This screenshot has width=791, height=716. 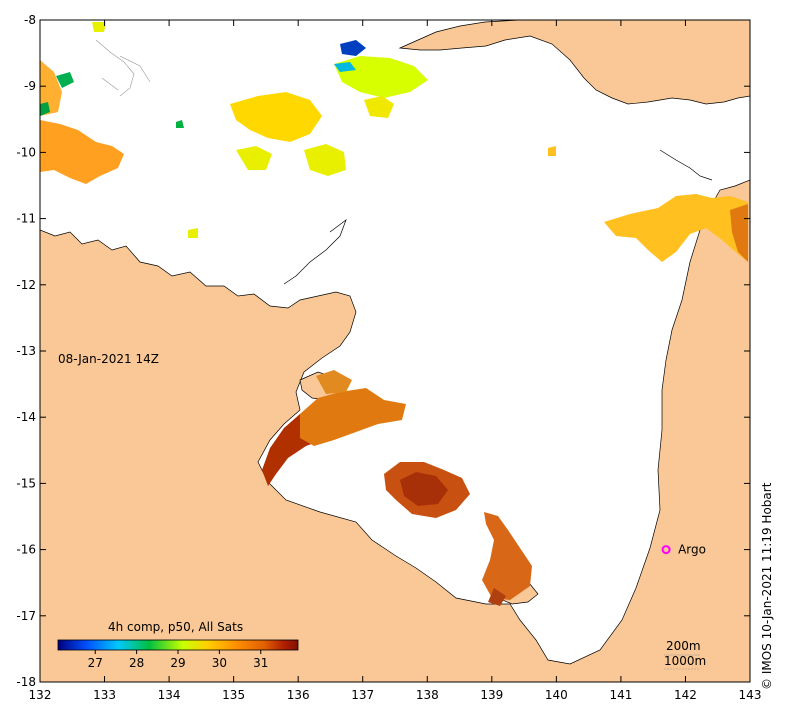 What do you see at coordinates (26, 219) in the screenshot?
I see `y-tick-label: -11` at bounding box center [26, 219].